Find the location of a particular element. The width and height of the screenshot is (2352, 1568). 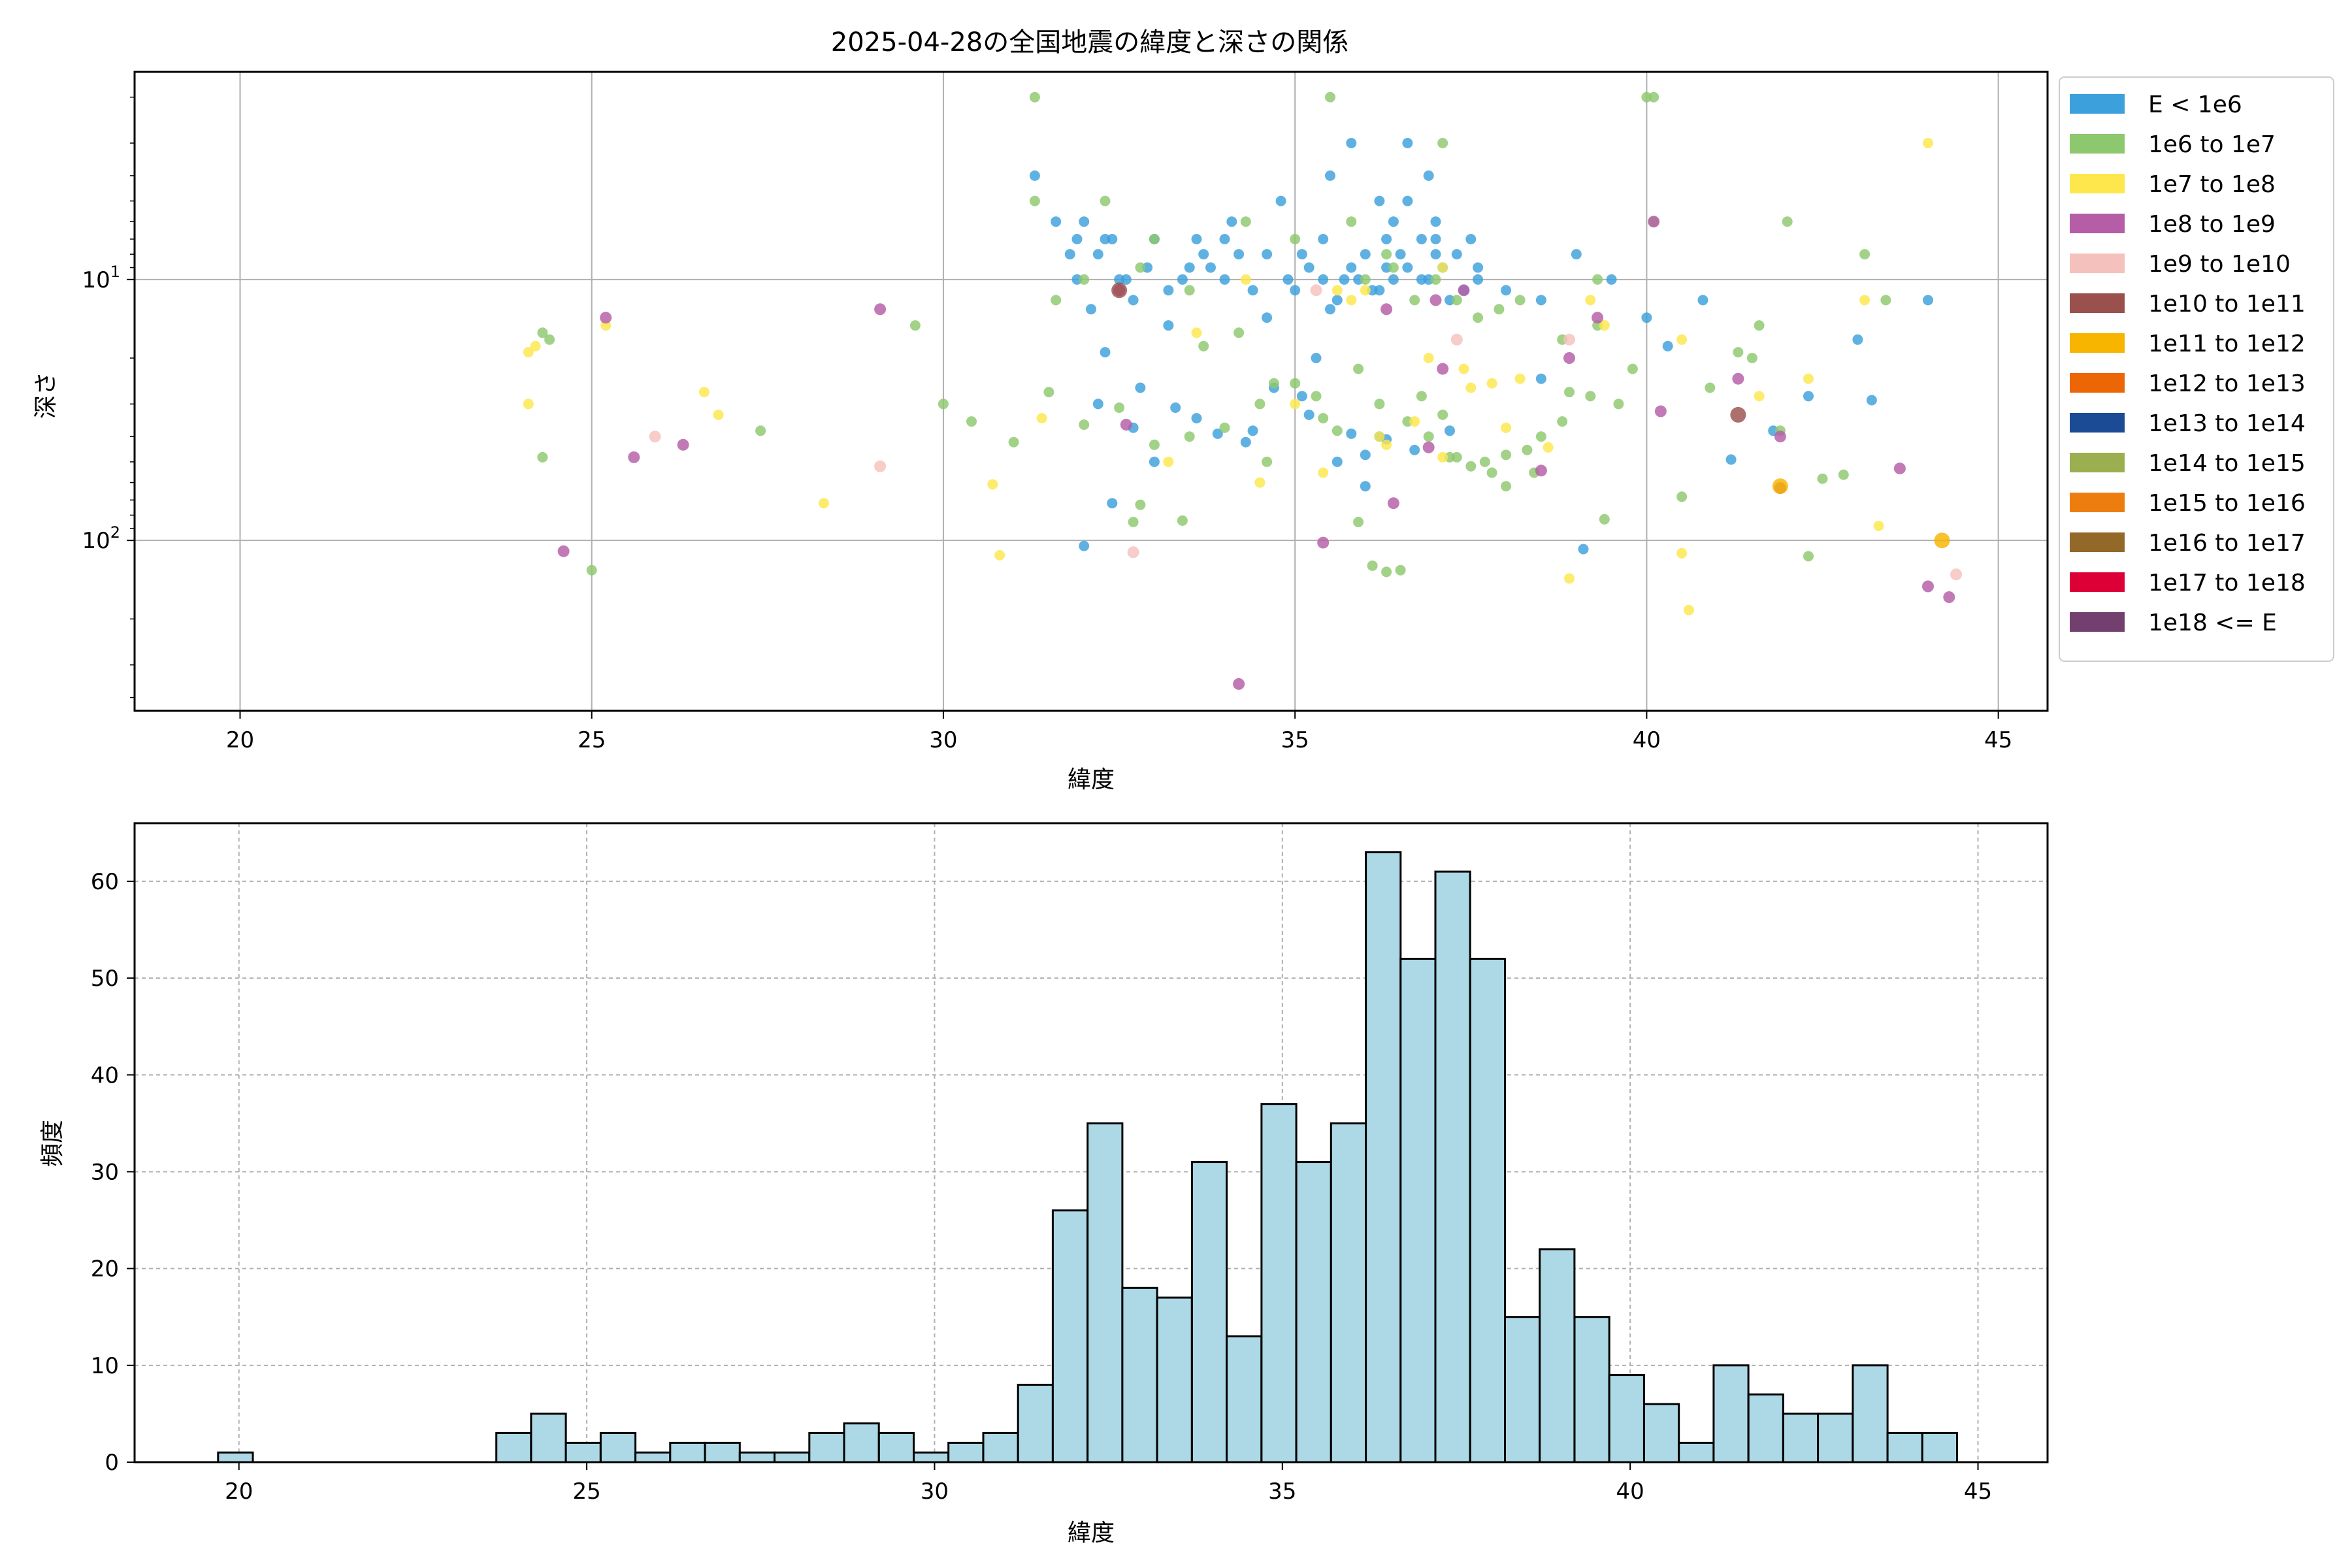

y-tick-label: 10 is located at coordinates (105, 1366).